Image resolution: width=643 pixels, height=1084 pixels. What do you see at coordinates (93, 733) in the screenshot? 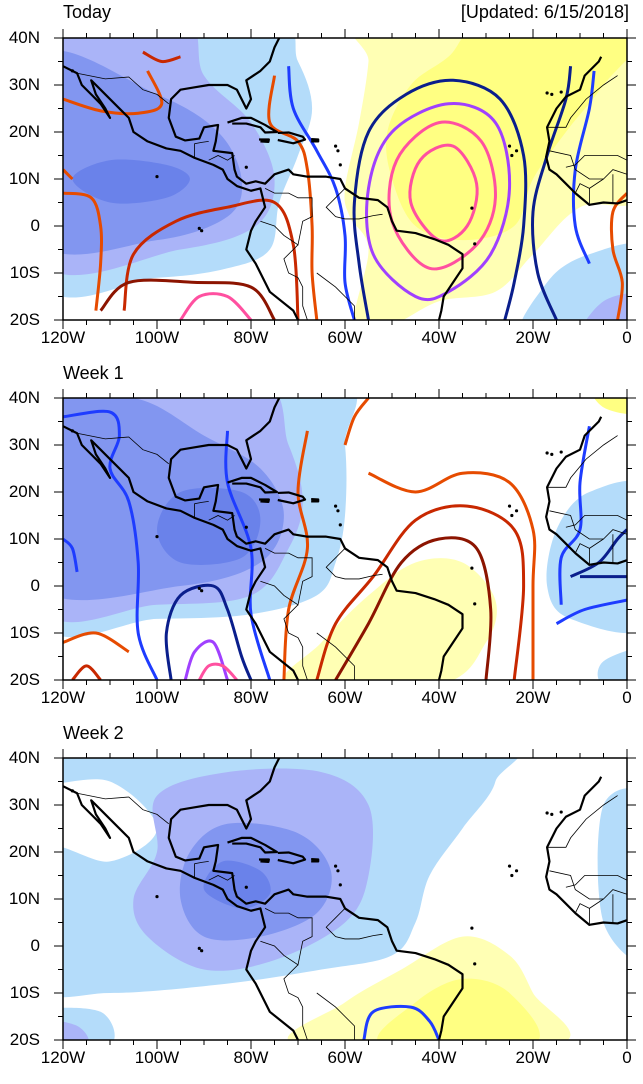
I see `panel-title-week2: Week 2` at bounding box center [93, 733].